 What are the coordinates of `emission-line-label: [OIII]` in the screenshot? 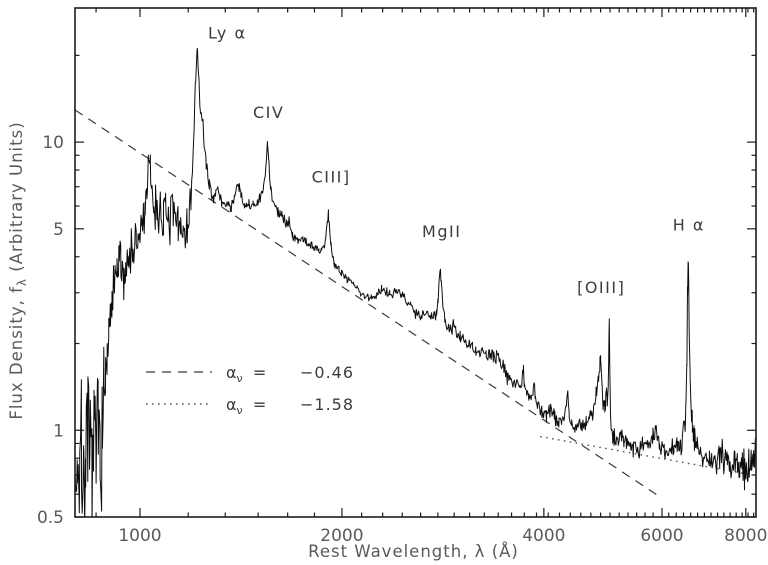 It's located at (601, 287).